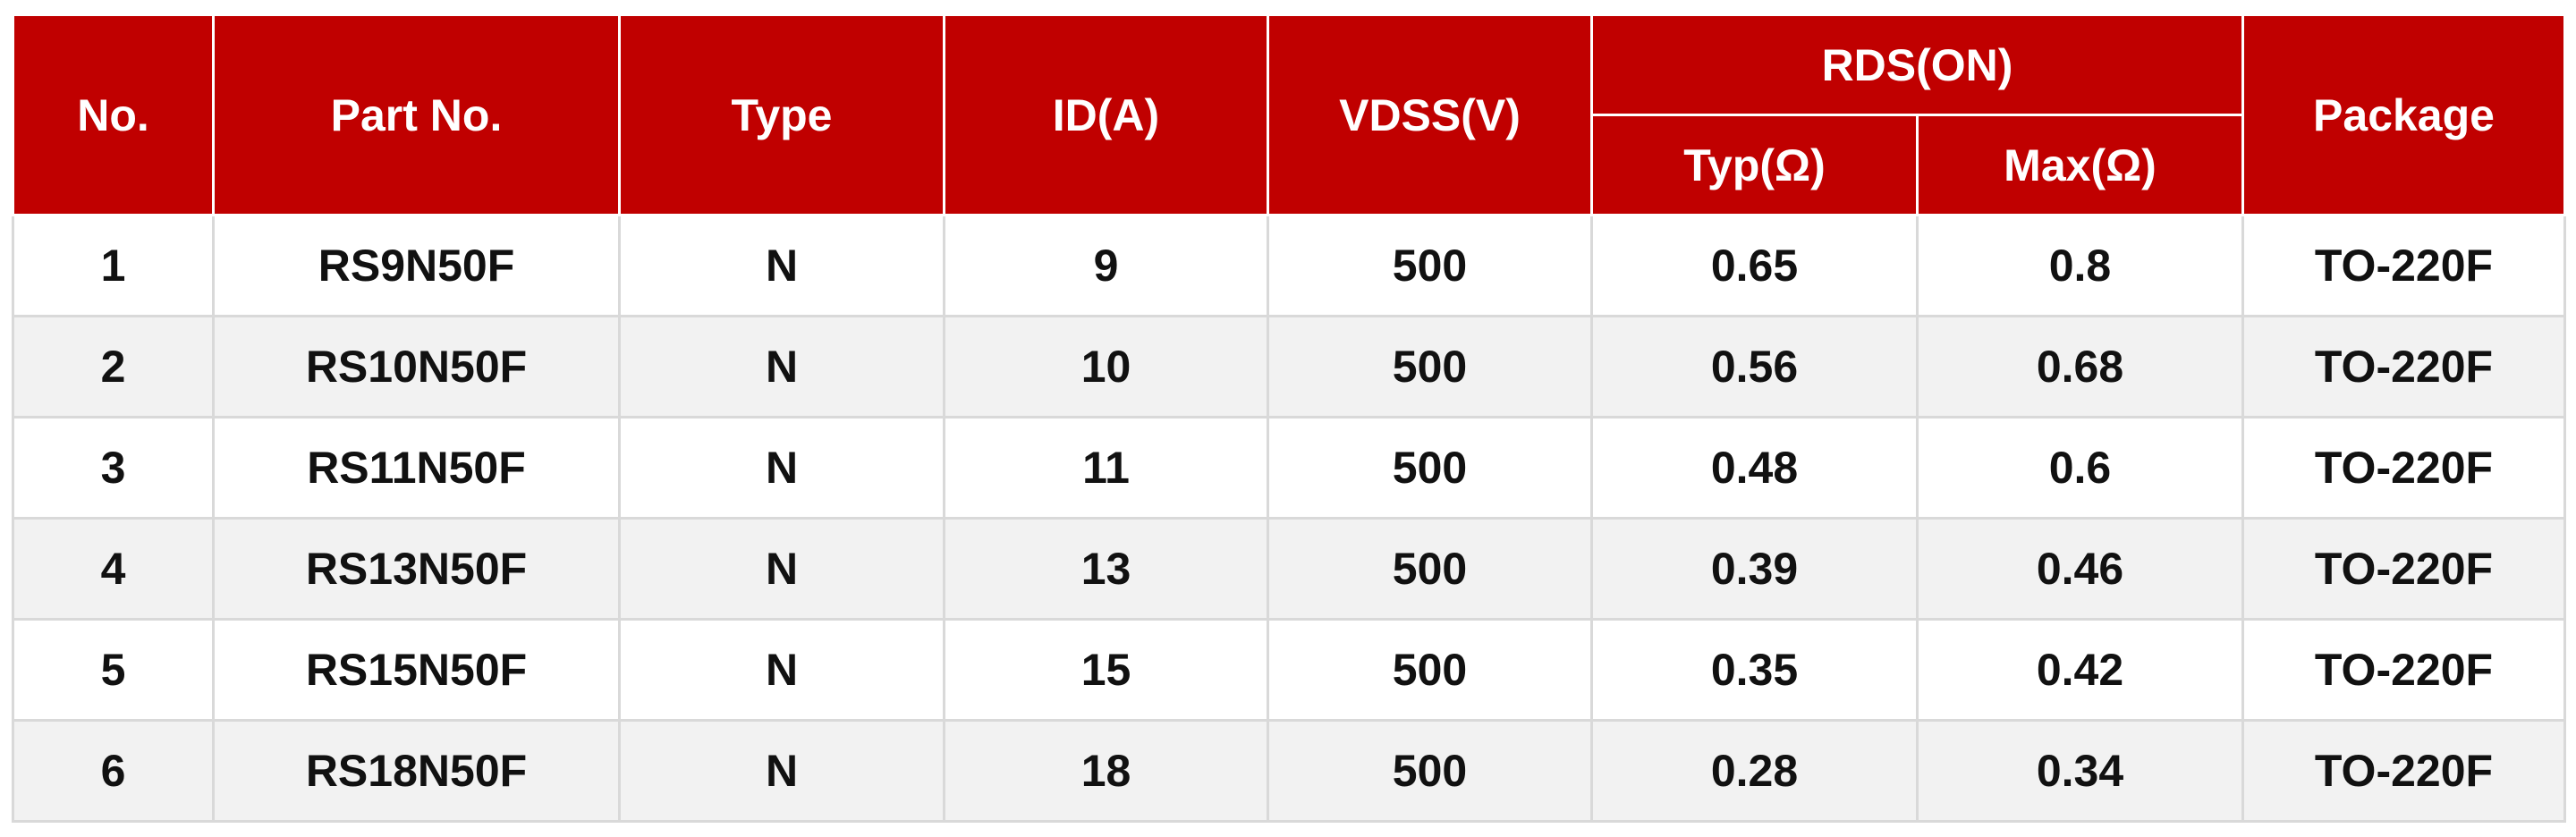 The height and width of the screenshot is (837, 2576). I want to click on table-row: 5 RS15N50F N 15 500 0.35 0.42 TO-220F, so click(1289, 670).